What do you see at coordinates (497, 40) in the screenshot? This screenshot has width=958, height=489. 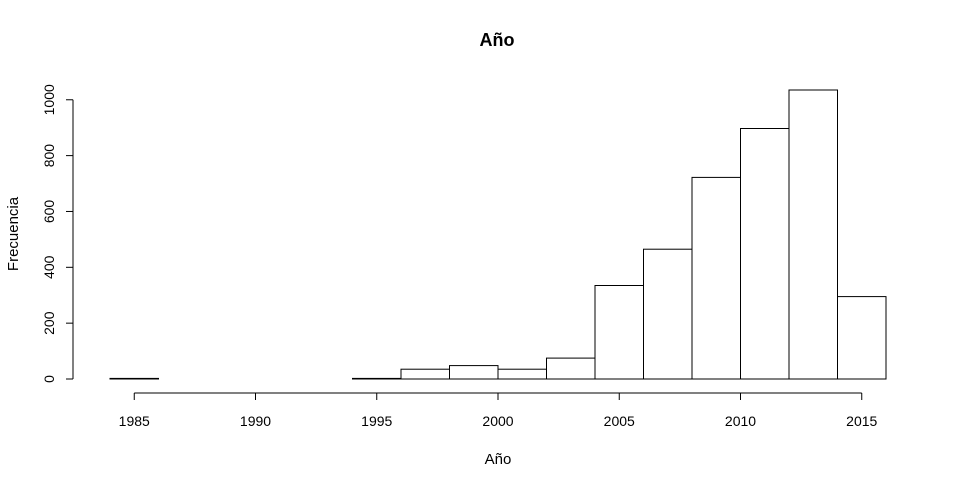 I see `chart-title: Año` at bounding box center [497, 40].